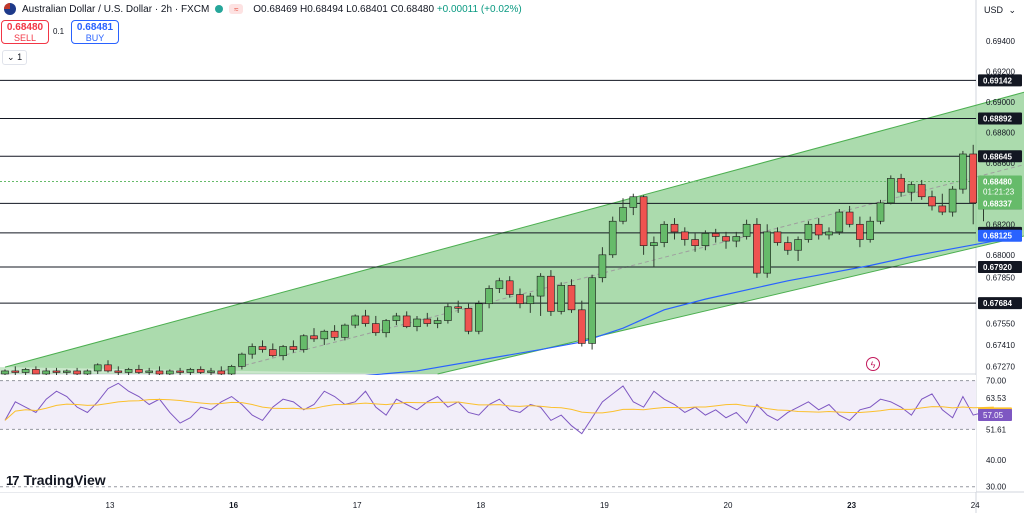 The height and width of the screenshot is (513, 1024). I want to click on time-tick-label: 16, so click(233, 505).